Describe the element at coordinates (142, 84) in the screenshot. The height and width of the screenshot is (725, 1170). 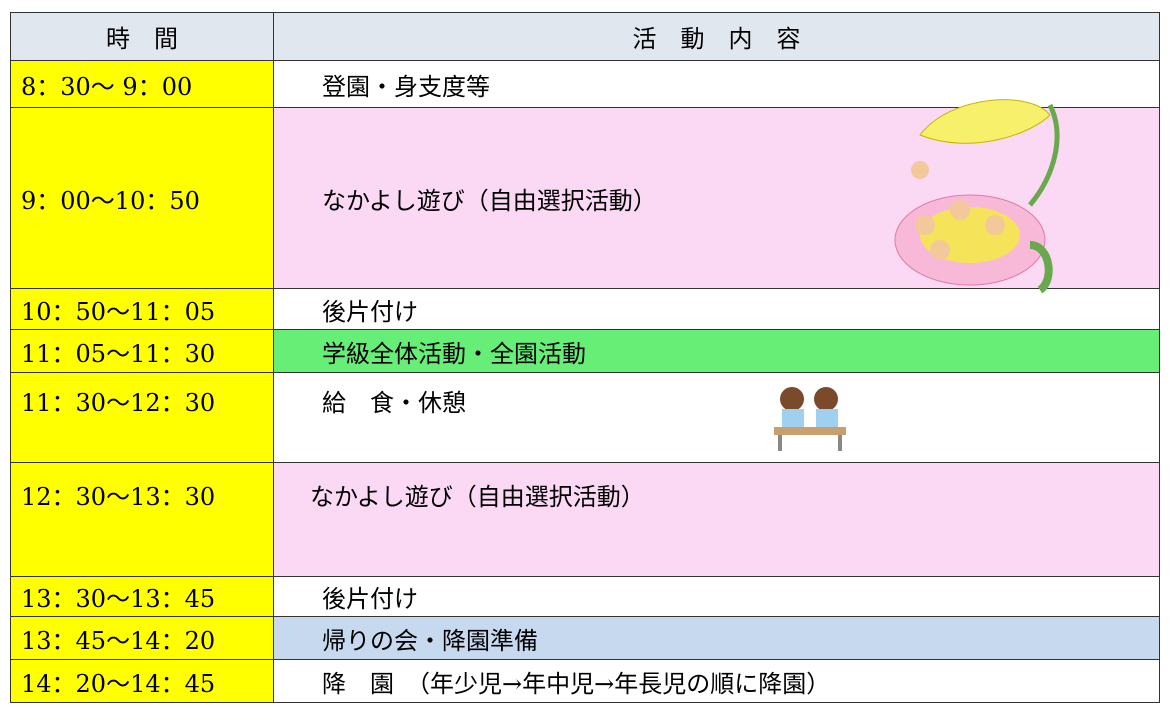
I see `time-cell: 8：30～ 9：00` at that location.